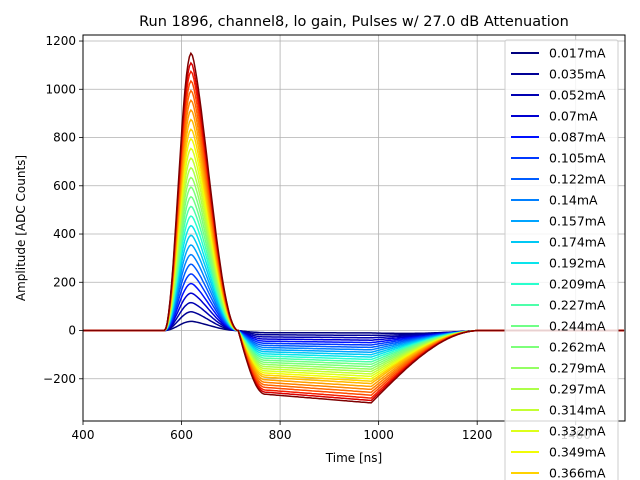 This screenshot has width=640, height=480. Describe the element at coordinates (64, 138) in the screenshot. I see `y-tick-label: 800` at that location.